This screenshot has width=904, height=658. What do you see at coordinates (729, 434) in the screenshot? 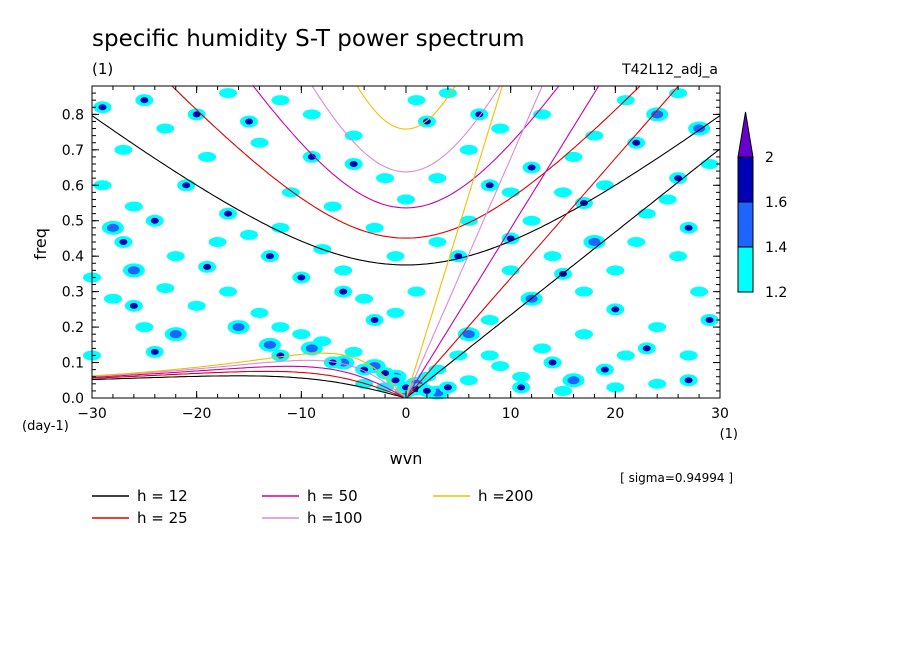
I see `x-unit-label: (1)` at bounding box center [729, 434].